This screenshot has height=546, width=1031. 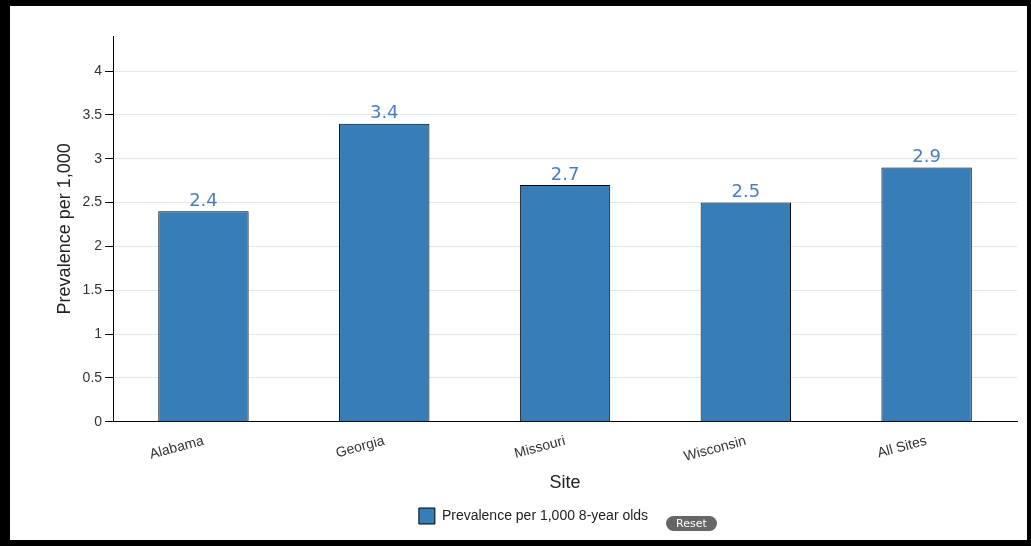 What do you see at coordinates (203, 199) in the screenshot?
I see `data-label: 2.4` at bounding box center [203, 199].